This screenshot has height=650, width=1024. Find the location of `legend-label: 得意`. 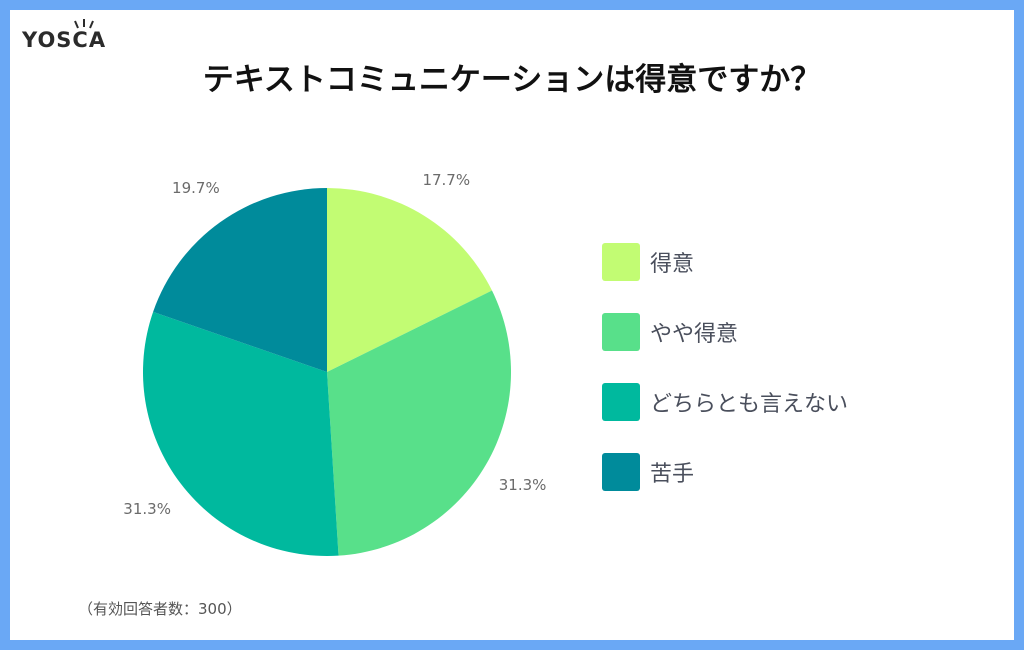

legend-label: 得意 is located at coordinates (672, 264).